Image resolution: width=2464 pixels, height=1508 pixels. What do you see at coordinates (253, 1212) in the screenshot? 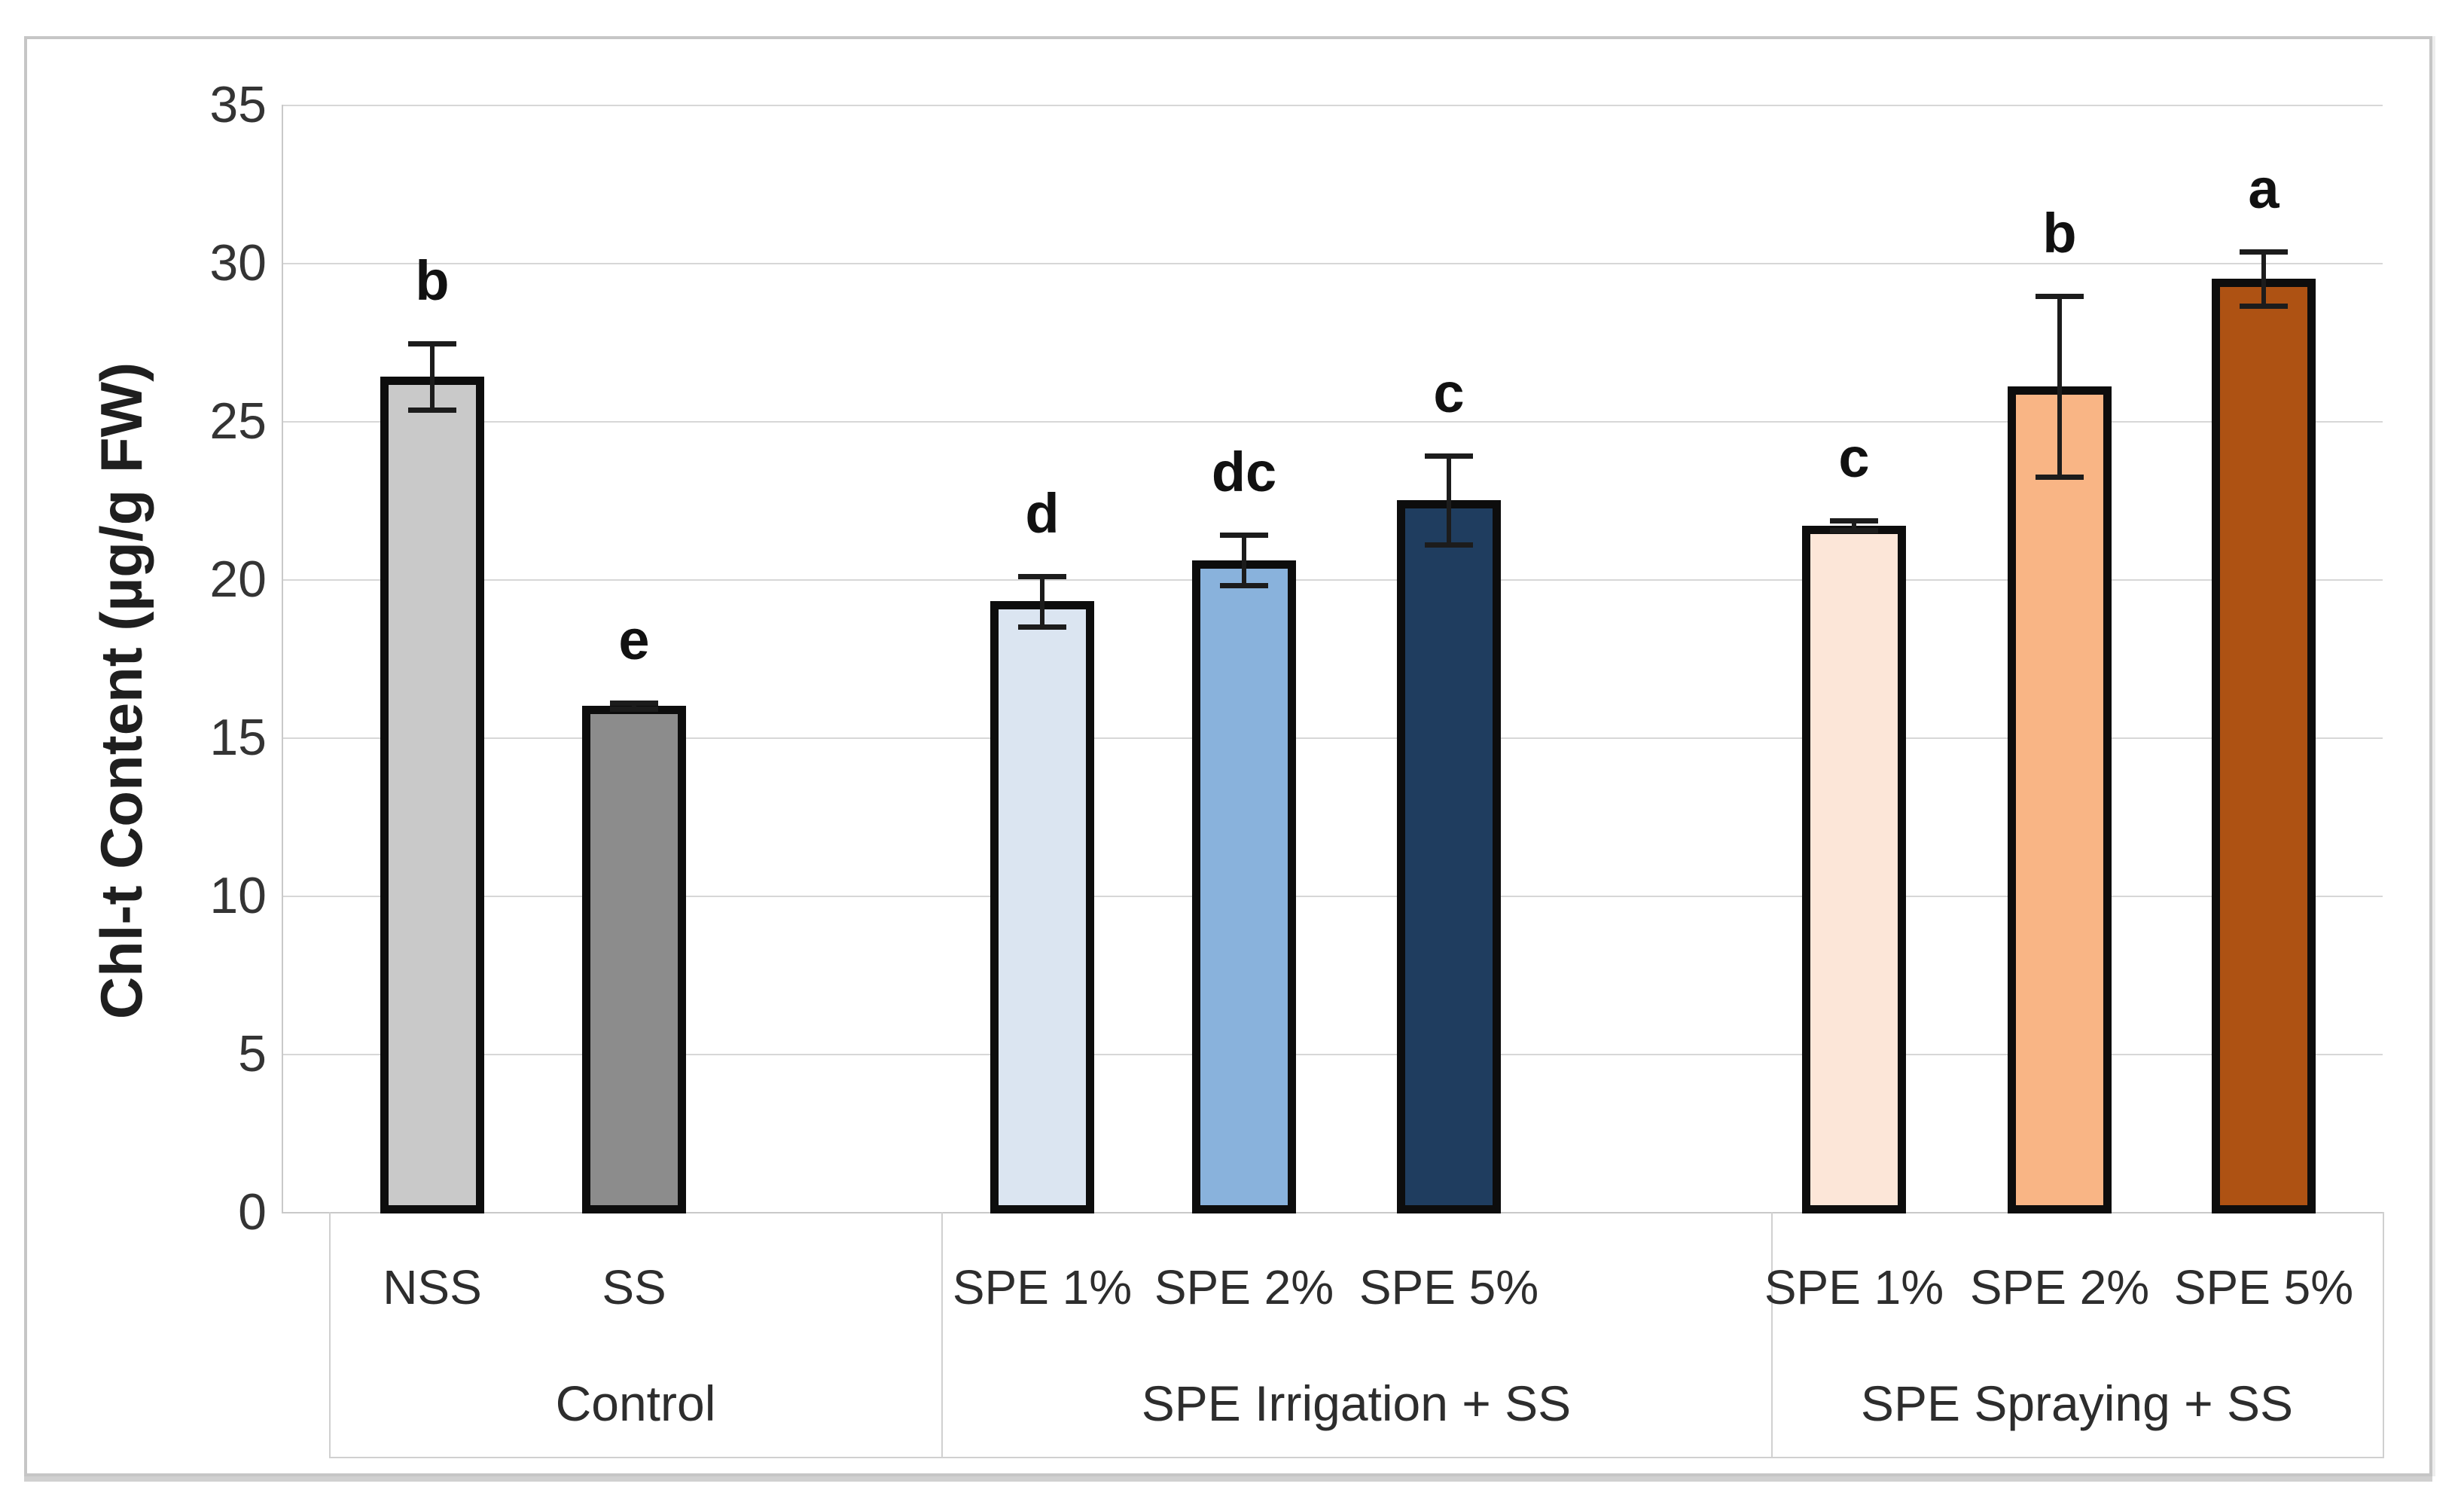
I see `y-tick-label-0: 0` at bounding box center [253, 1212].